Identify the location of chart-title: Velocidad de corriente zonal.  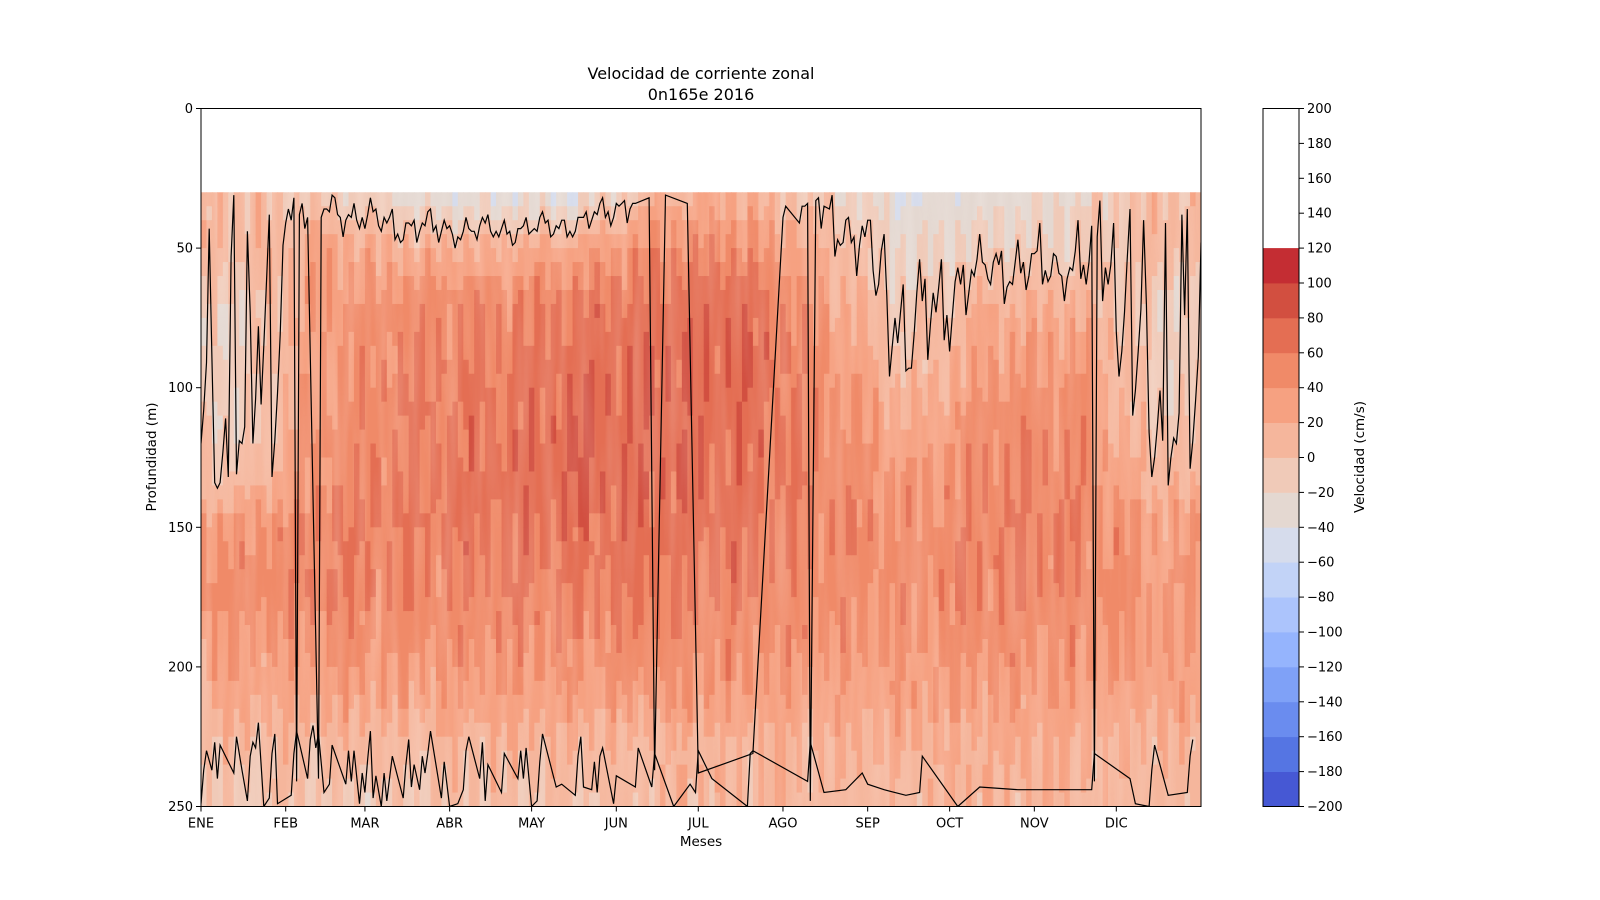
(701, 73).